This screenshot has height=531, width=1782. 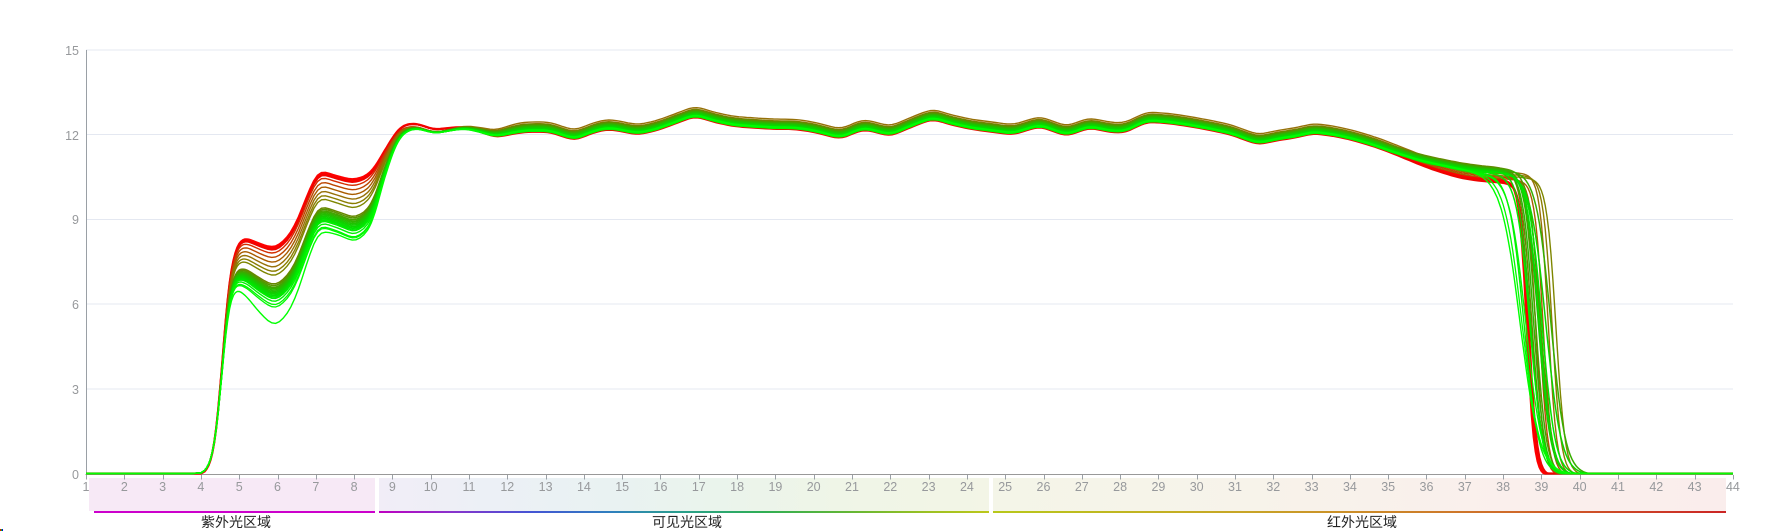 I want to click on svg-text: 41, so click(x=1618, y=487).